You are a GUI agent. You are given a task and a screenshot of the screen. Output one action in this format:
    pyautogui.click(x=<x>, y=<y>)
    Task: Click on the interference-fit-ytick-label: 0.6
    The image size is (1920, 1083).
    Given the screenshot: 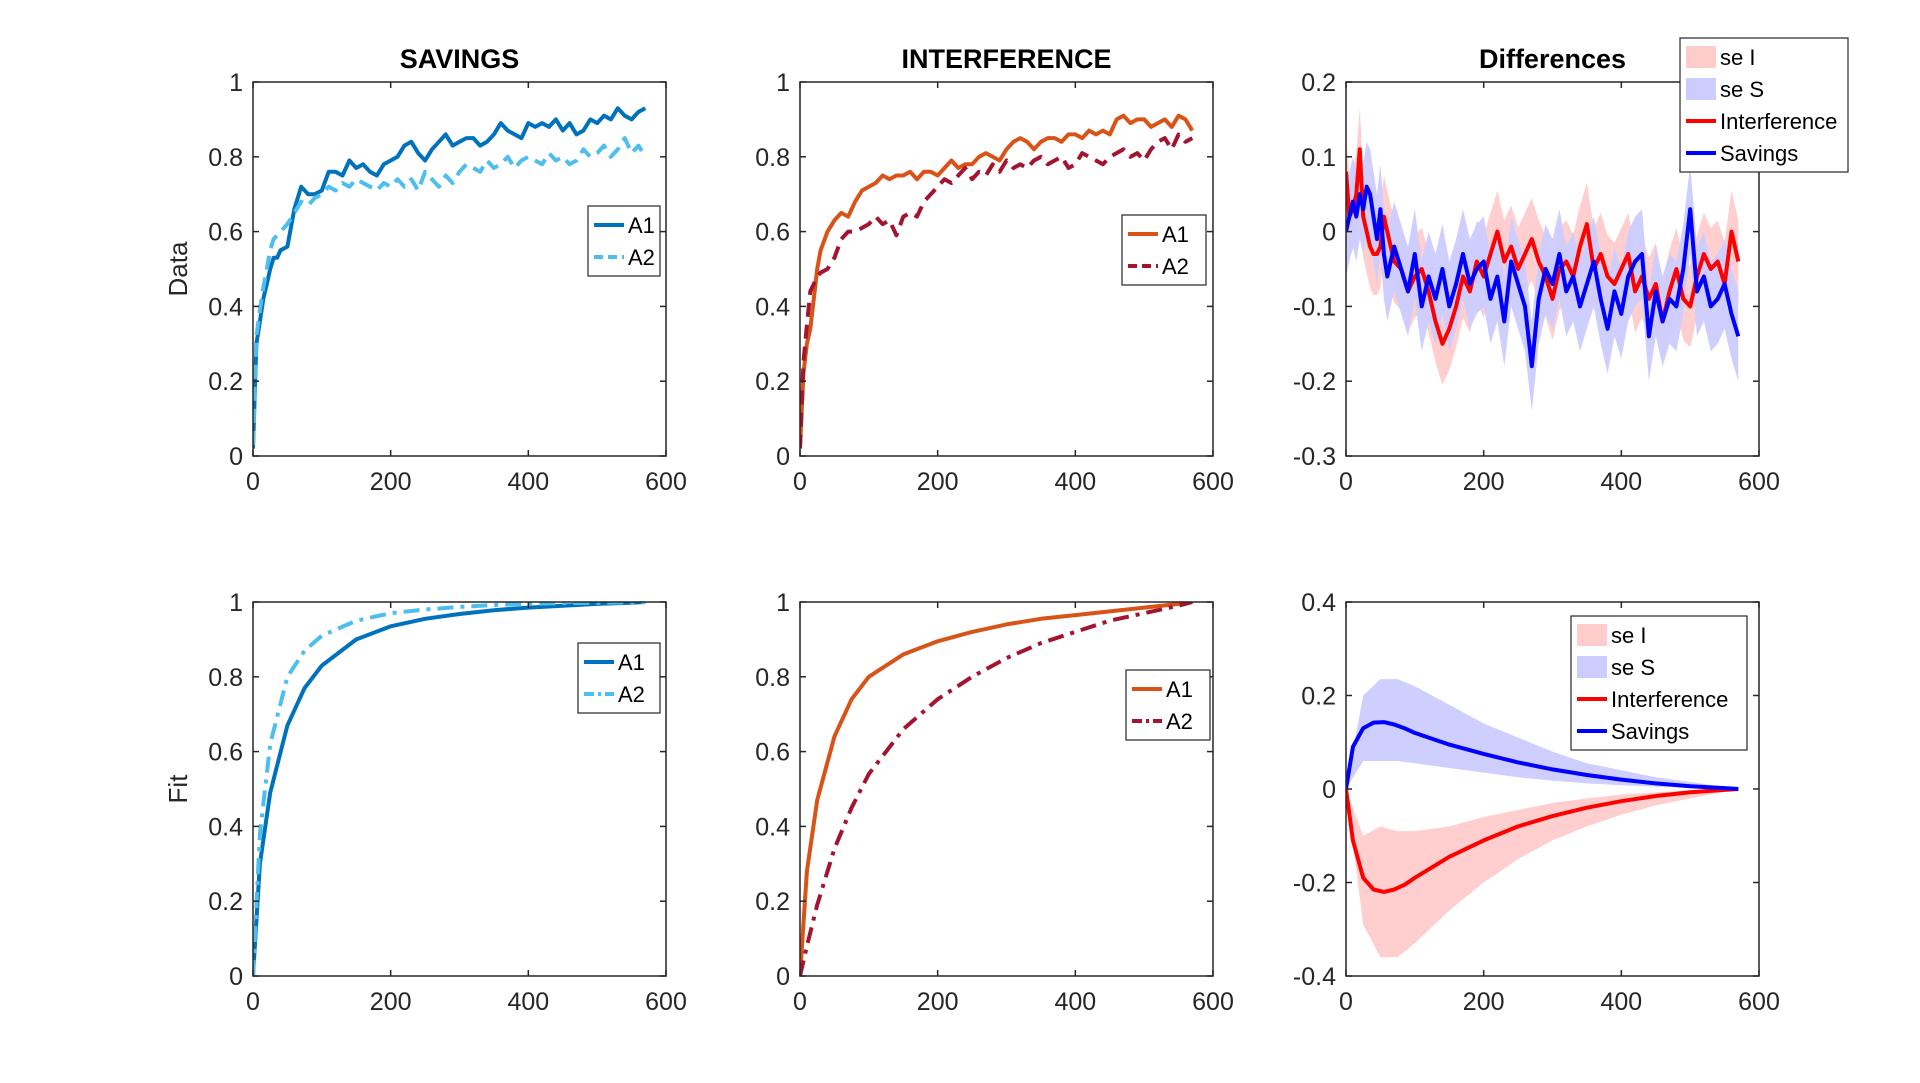 What is the action you would take?
    pyautogui.click(x=772, y=753)
    